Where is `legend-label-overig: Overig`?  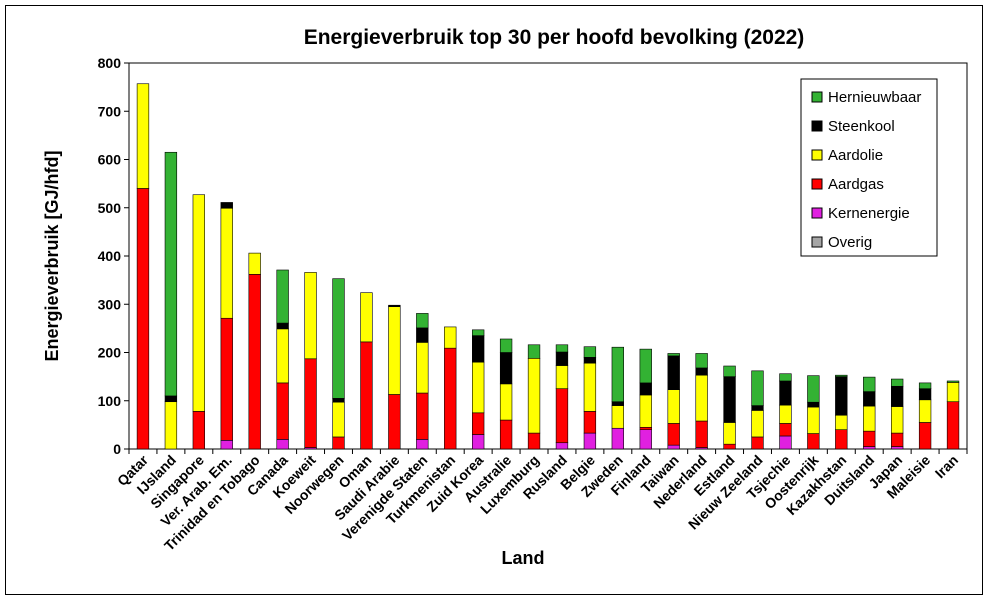
legend-label-overig: Overig is located at coordinates (850, 242).